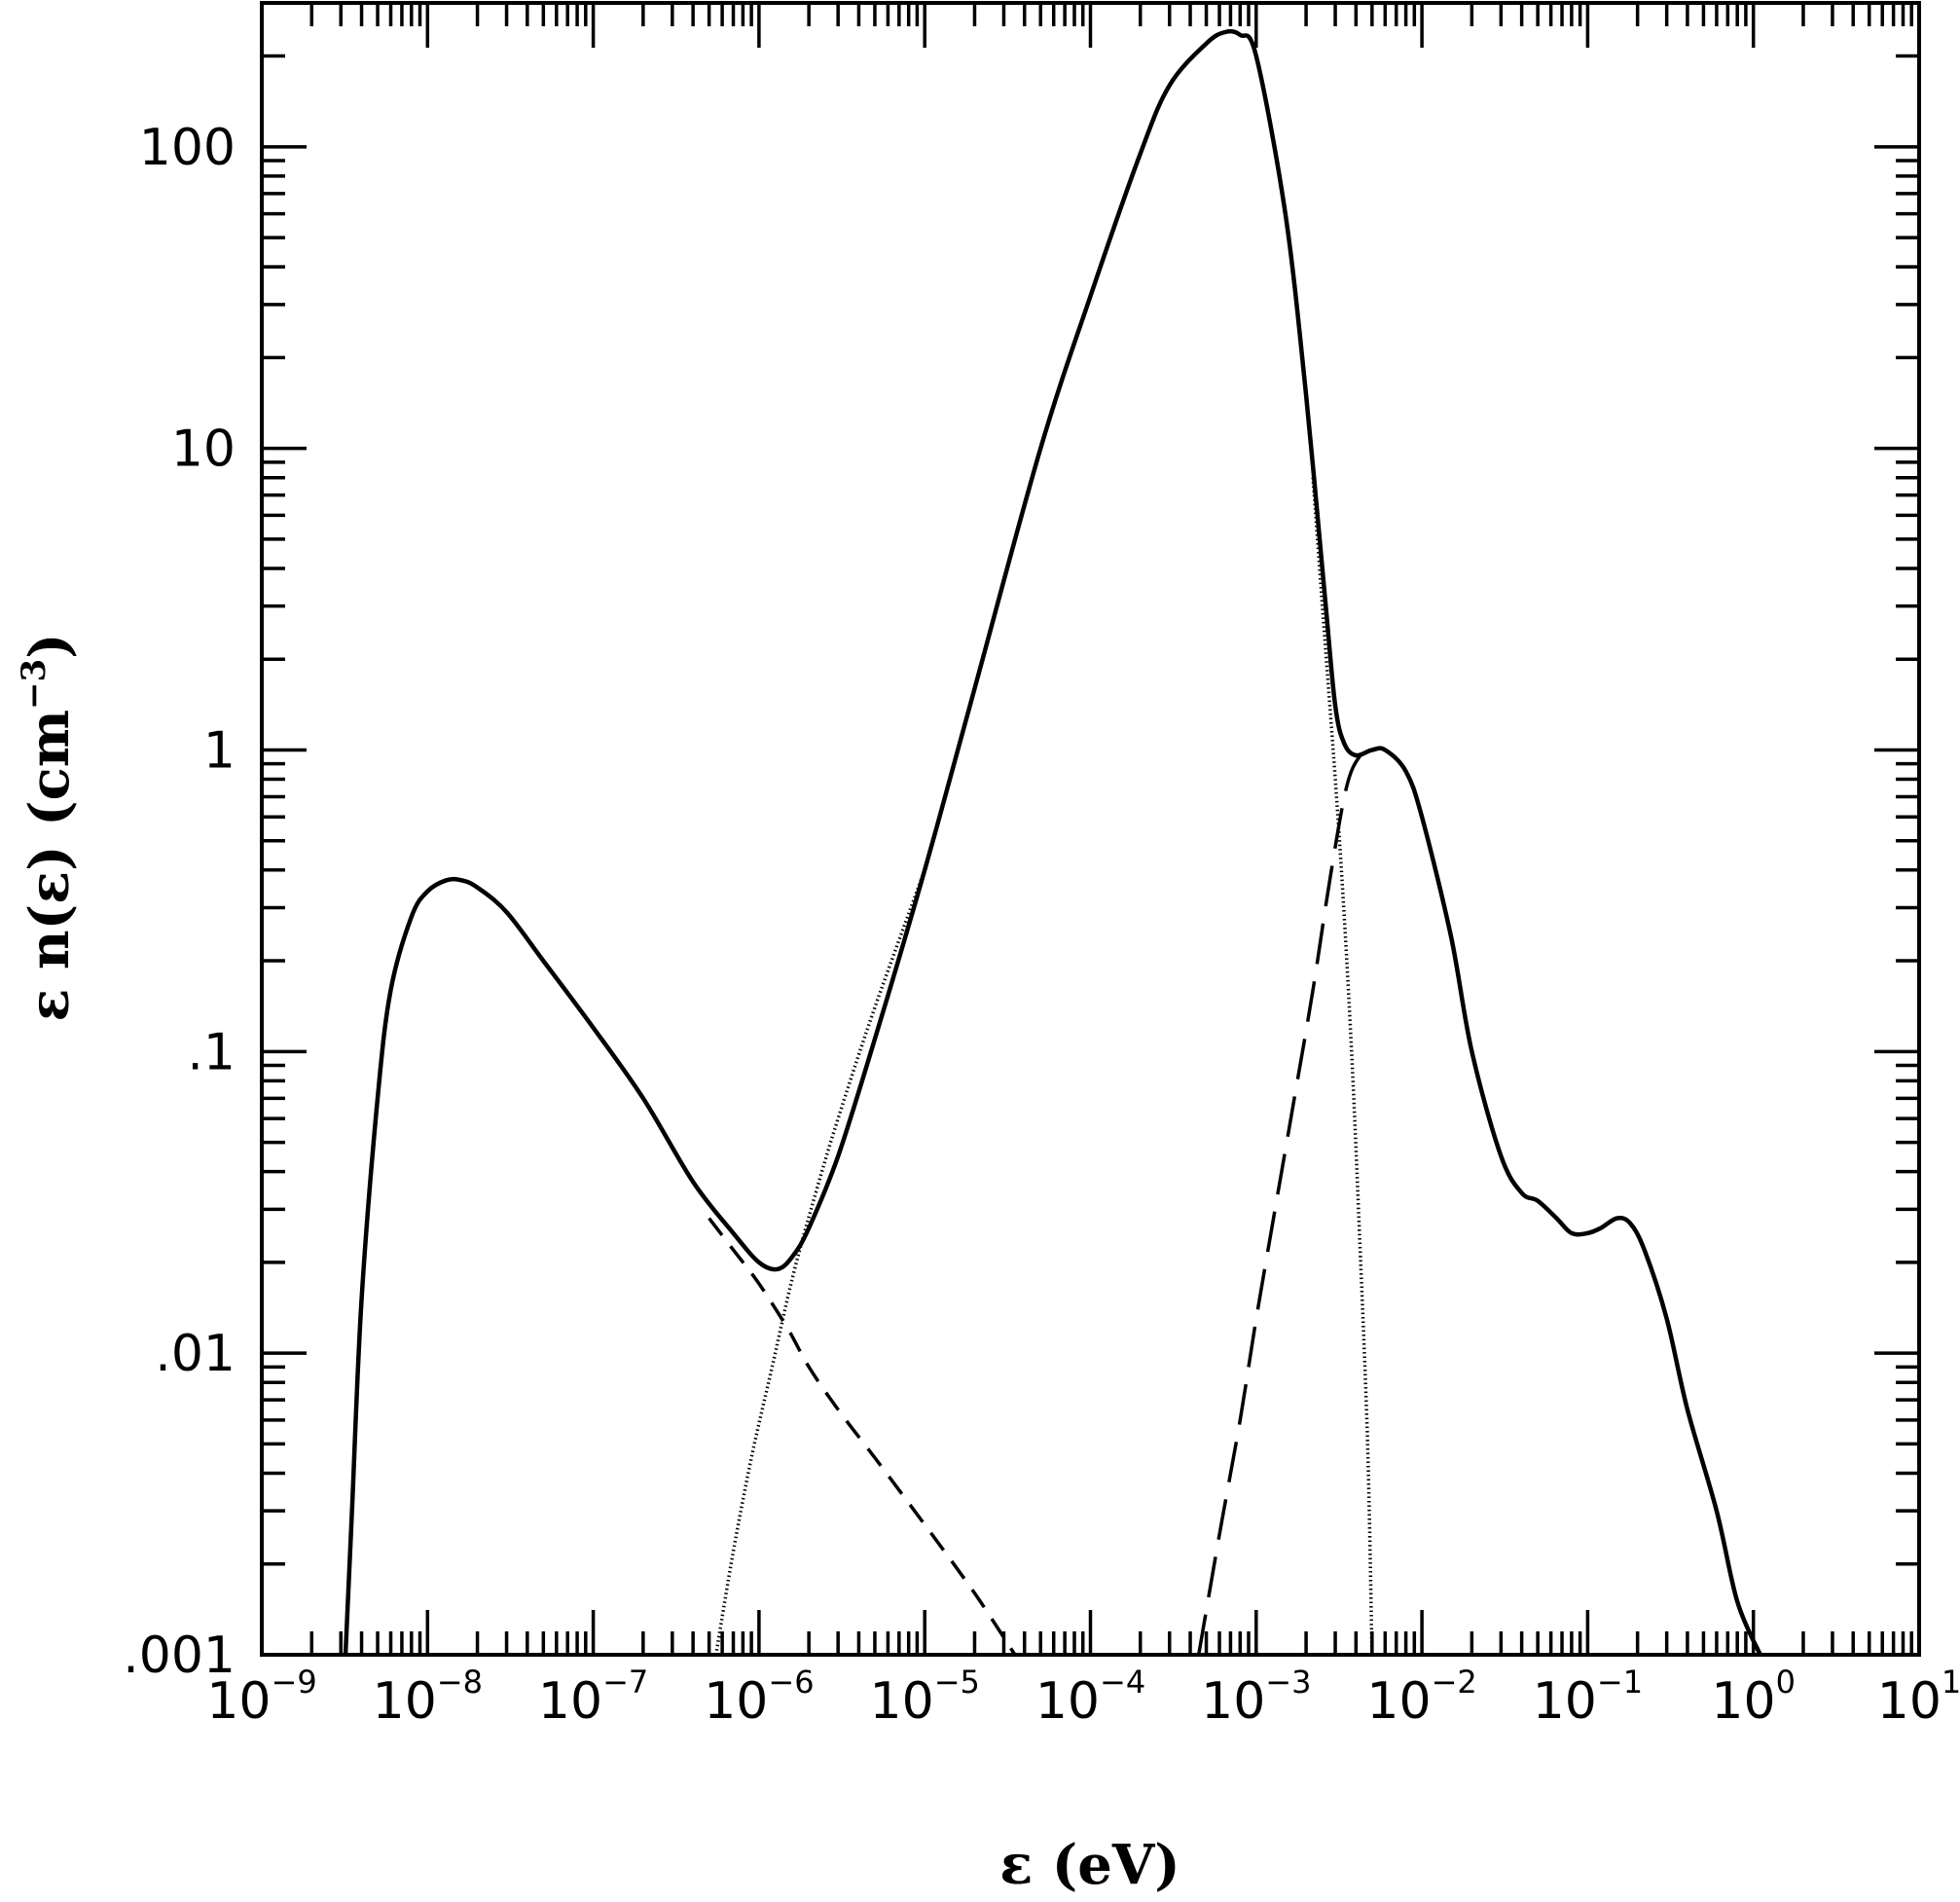  What do you see at coordinates (187, 148) in the screenshot?
I see `y-tick-label: 100` at bounding box center [187, 148].